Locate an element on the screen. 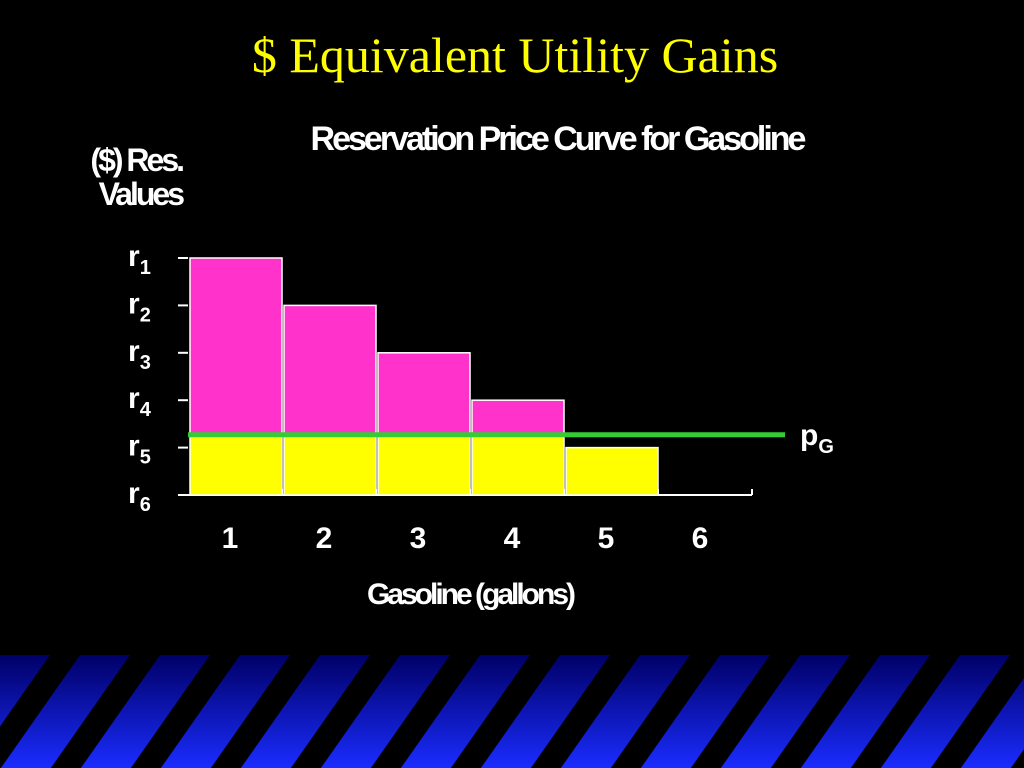 The height and width of the screenshot is (768, 1024). y-tick-label: r2 is located at coordinates (139, 306).